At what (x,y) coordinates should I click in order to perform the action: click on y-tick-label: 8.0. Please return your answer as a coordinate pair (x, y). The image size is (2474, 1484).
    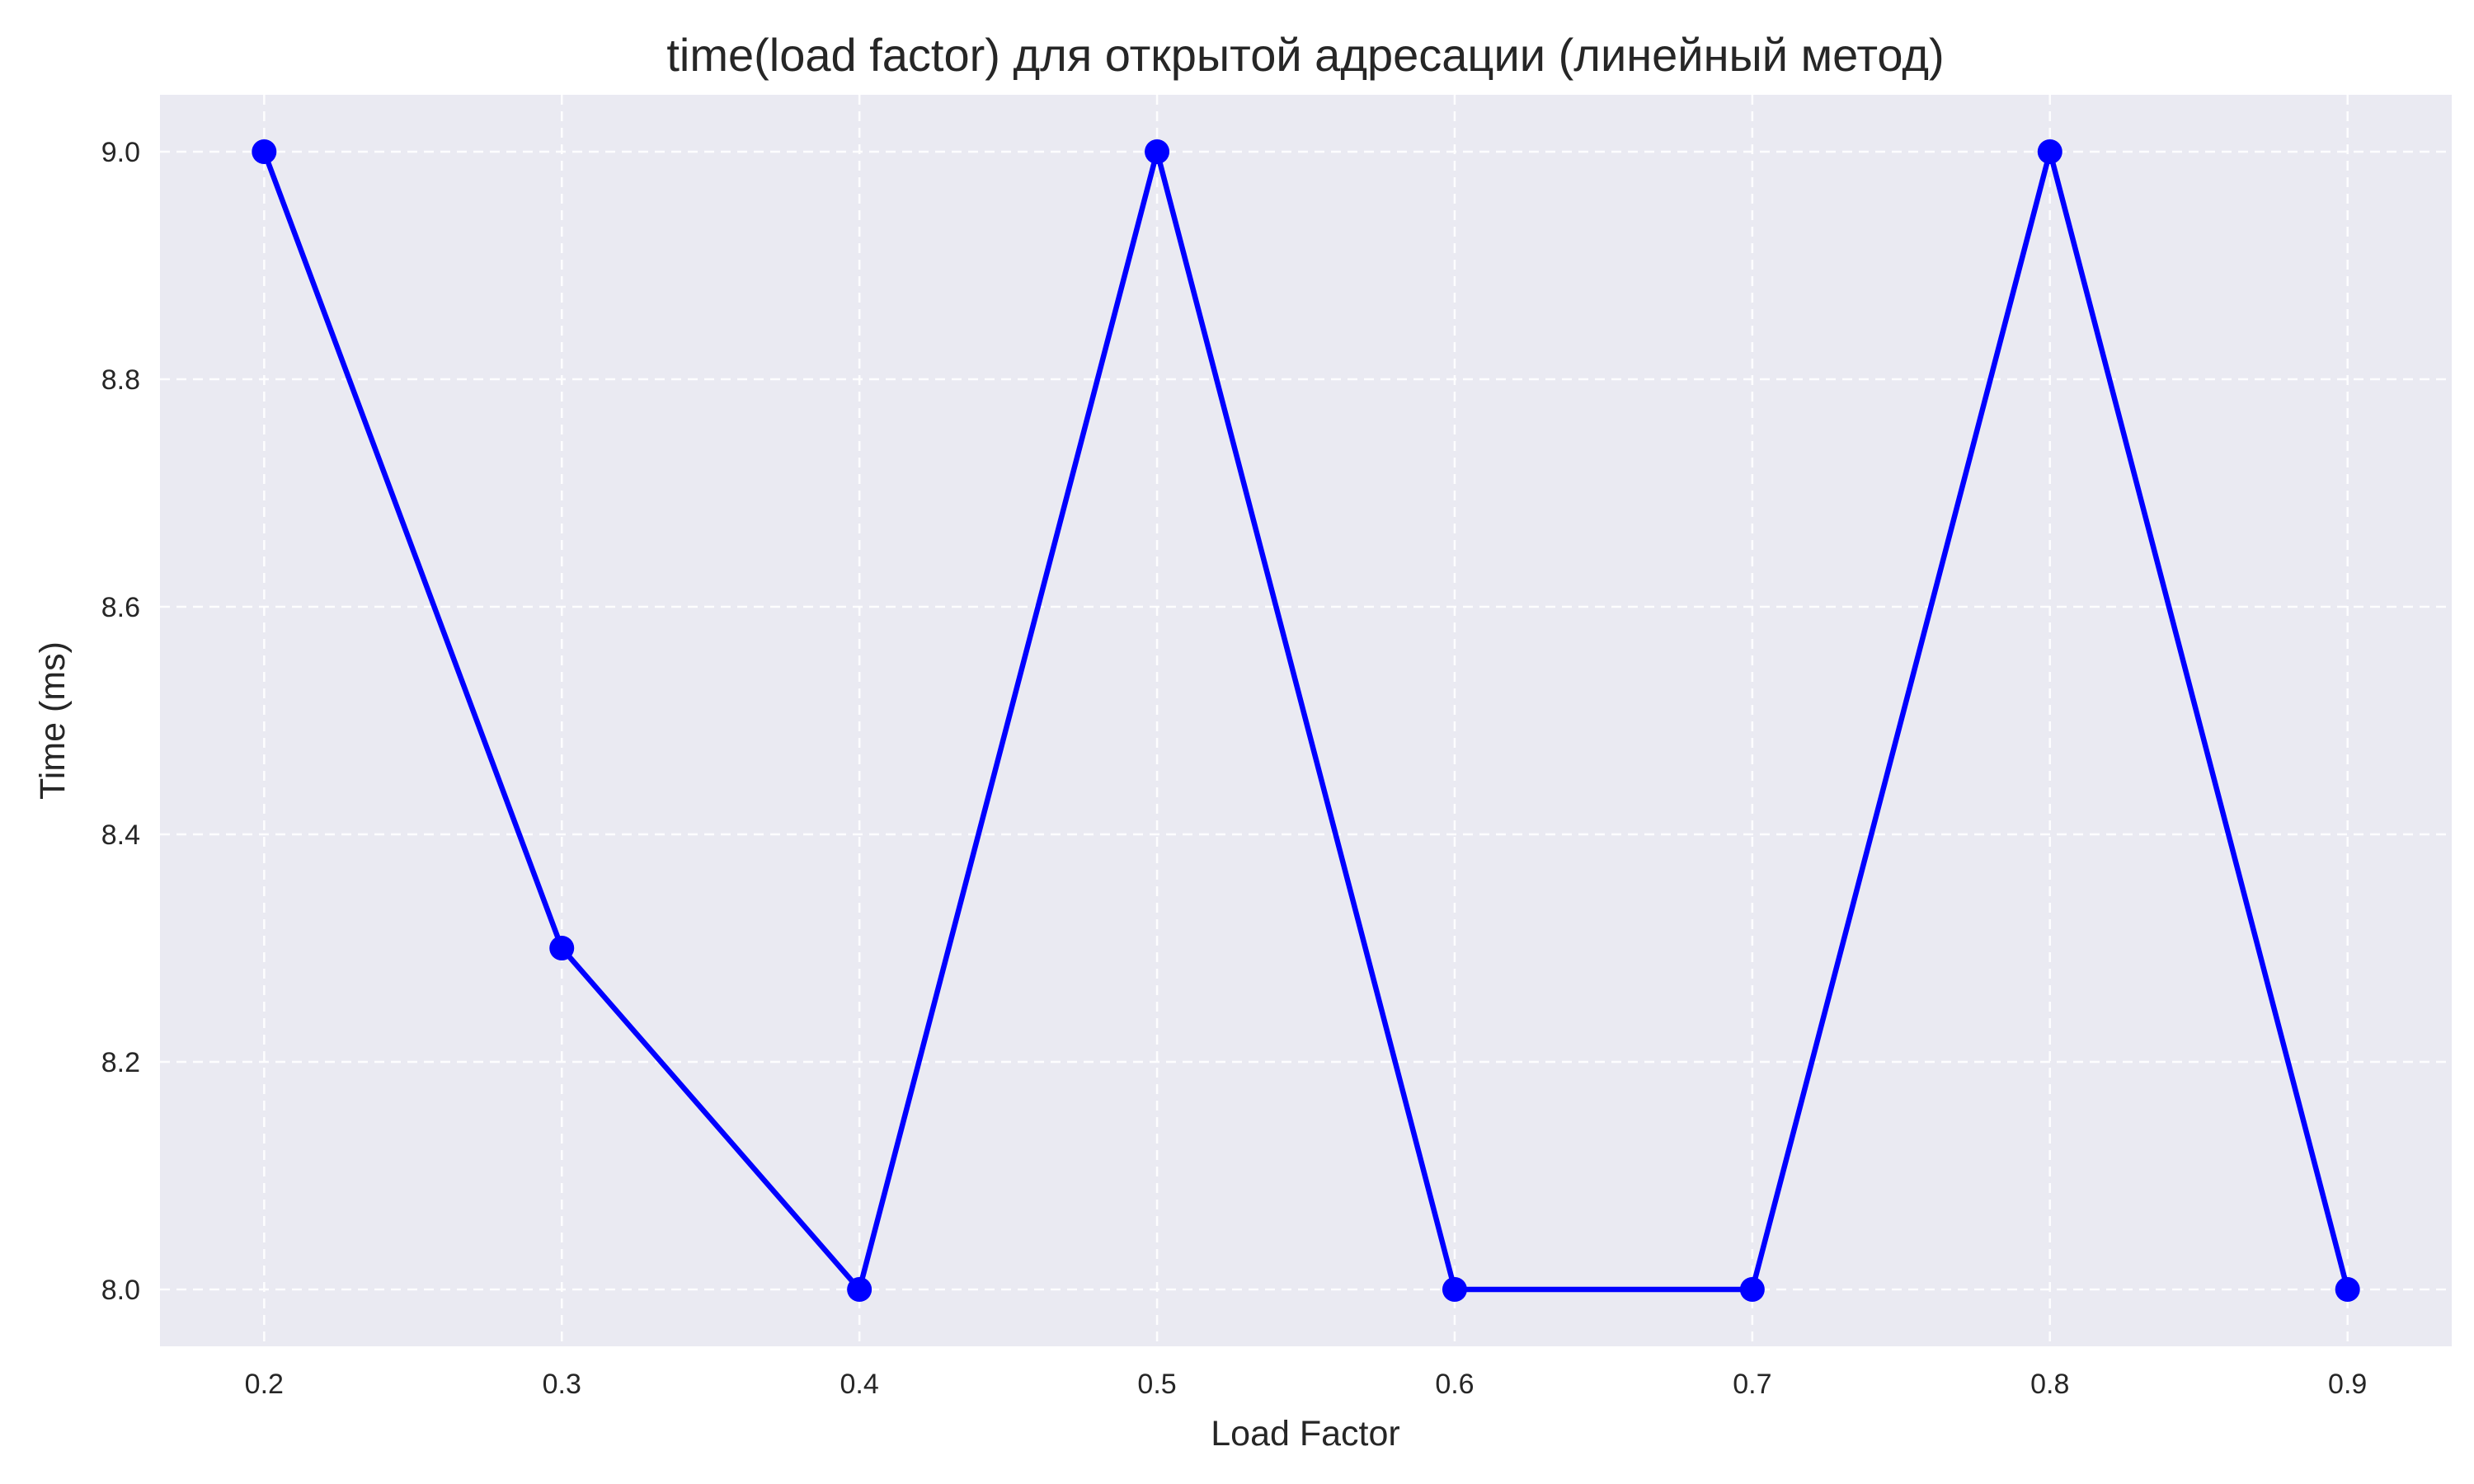
    Looking at the image, I should click on (120, 1290).